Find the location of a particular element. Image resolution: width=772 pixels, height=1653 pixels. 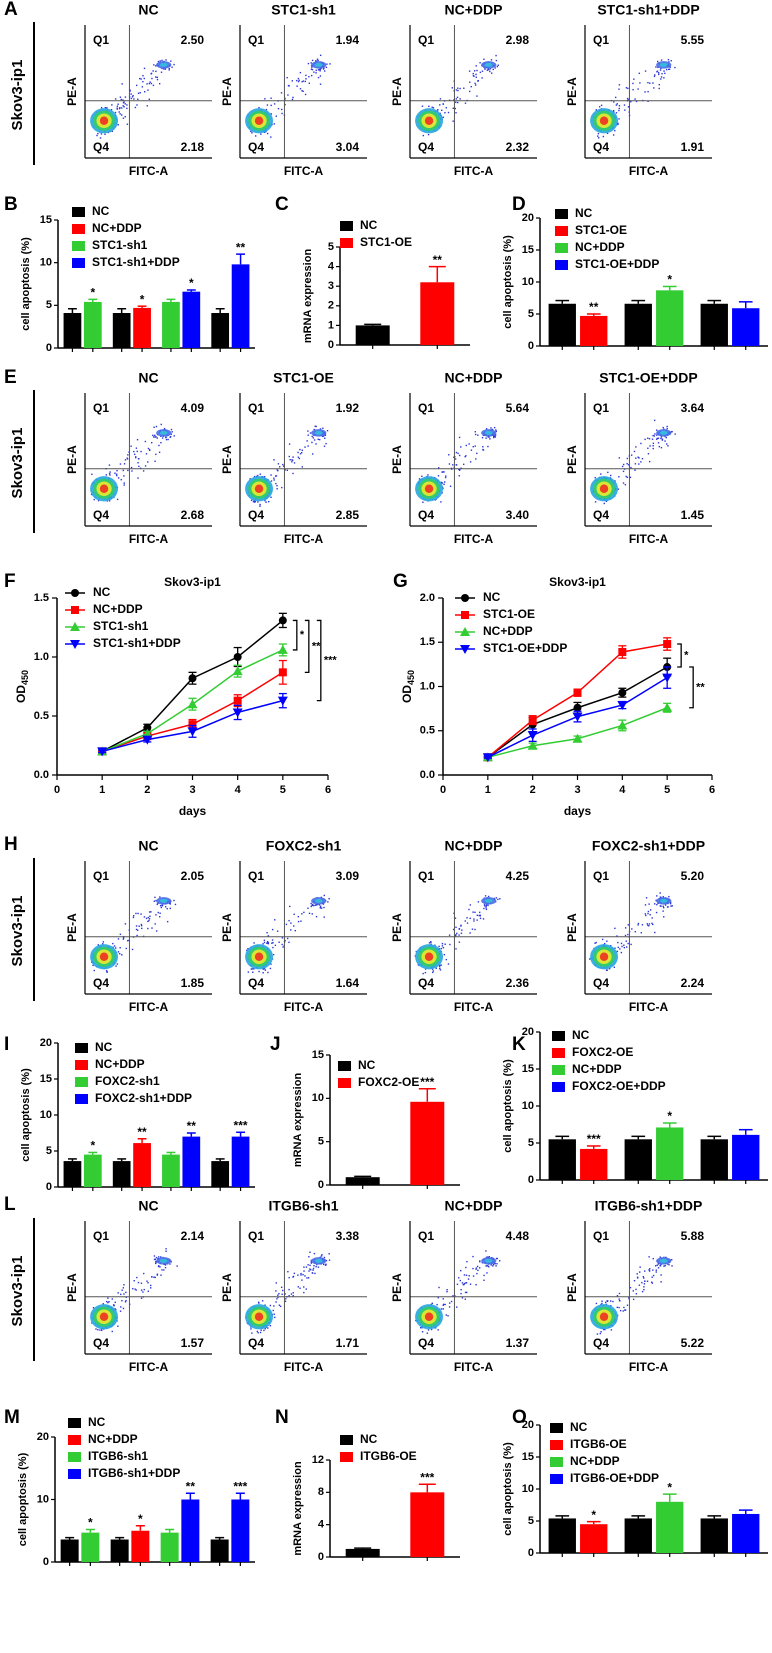

density-cluster-core is located at coordinates (663, 1260).